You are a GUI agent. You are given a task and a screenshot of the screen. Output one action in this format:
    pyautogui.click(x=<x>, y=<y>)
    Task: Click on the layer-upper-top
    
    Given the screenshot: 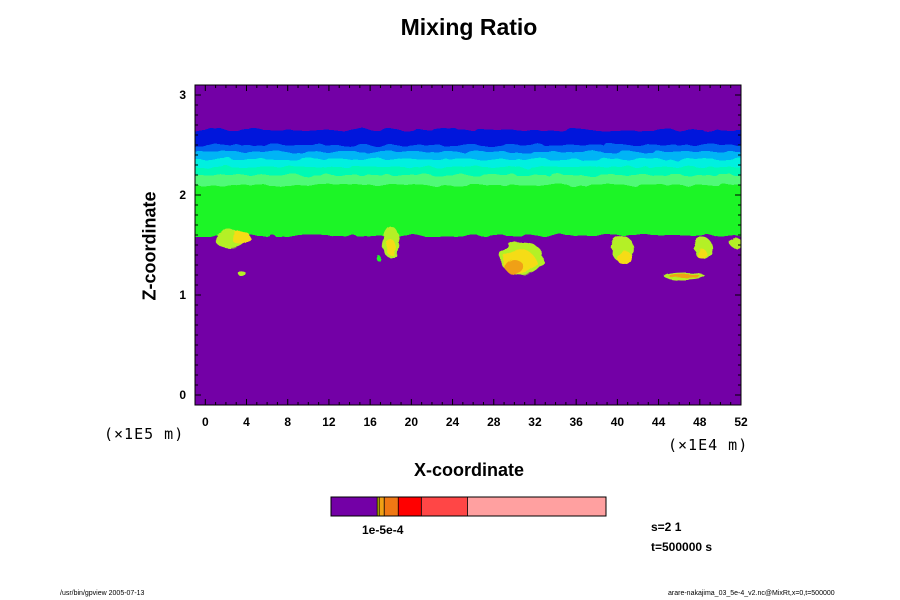 What is the action you would take?
    pyautogui.click(x=468, y=108)
    